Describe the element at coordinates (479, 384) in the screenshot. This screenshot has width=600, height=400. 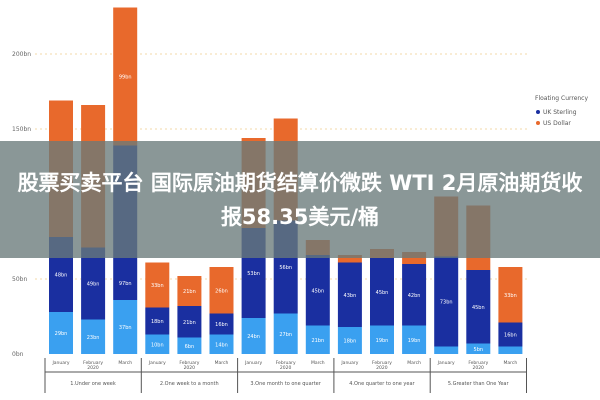
I see `group-label: 5.Greater than One Year` at that location.